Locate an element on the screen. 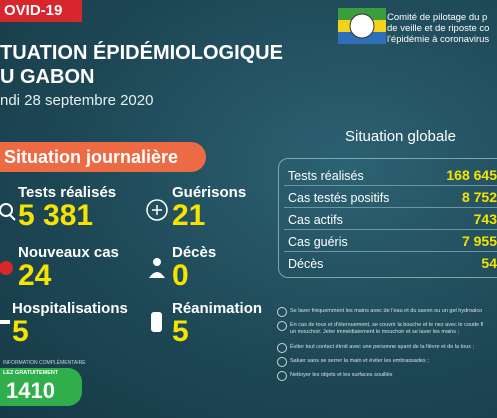 This screenshot has width=497, height=418. table-value: 8 752 is located at coordinates (479, 197).